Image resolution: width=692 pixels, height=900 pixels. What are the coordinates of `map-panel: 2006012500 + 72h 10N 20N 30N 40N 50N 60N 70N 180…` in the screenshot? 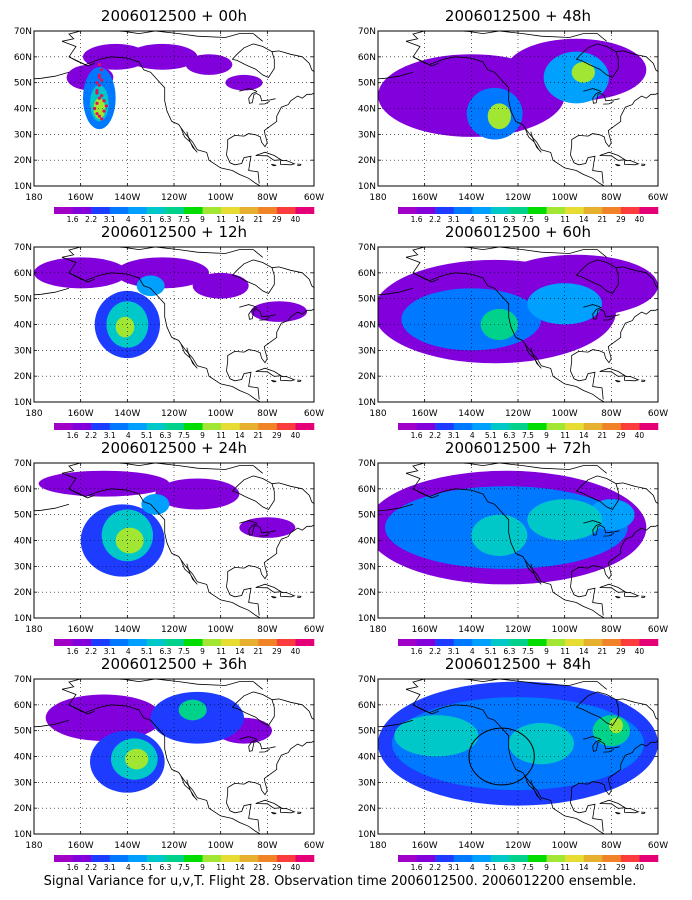 It's located at (513, 547).